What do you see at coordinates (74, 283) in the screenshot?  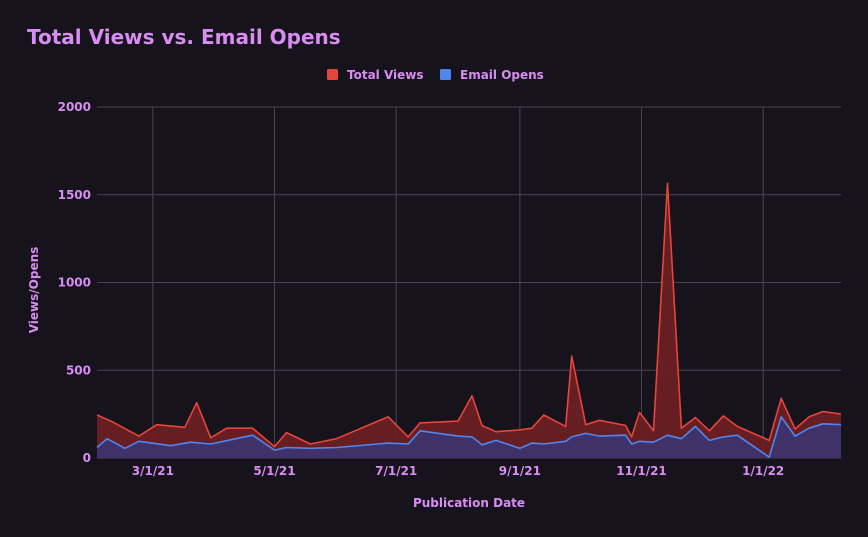 I see `y-tick-label: 1000` at bounding box center [74, 283].